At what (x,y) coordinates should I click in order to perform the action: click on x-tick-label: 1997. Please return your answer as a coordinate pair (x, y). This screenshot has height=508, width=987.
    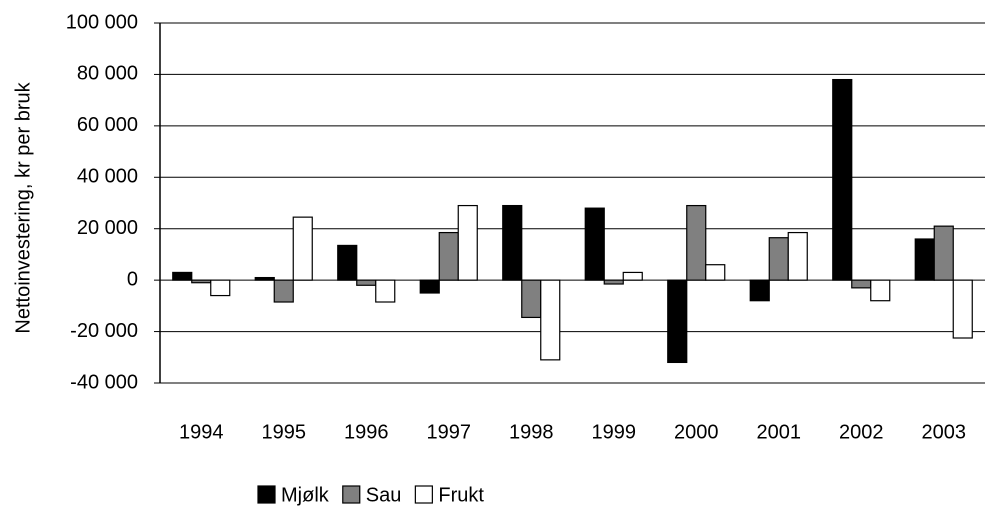
    Looking at the image, I should click on (449, 432).